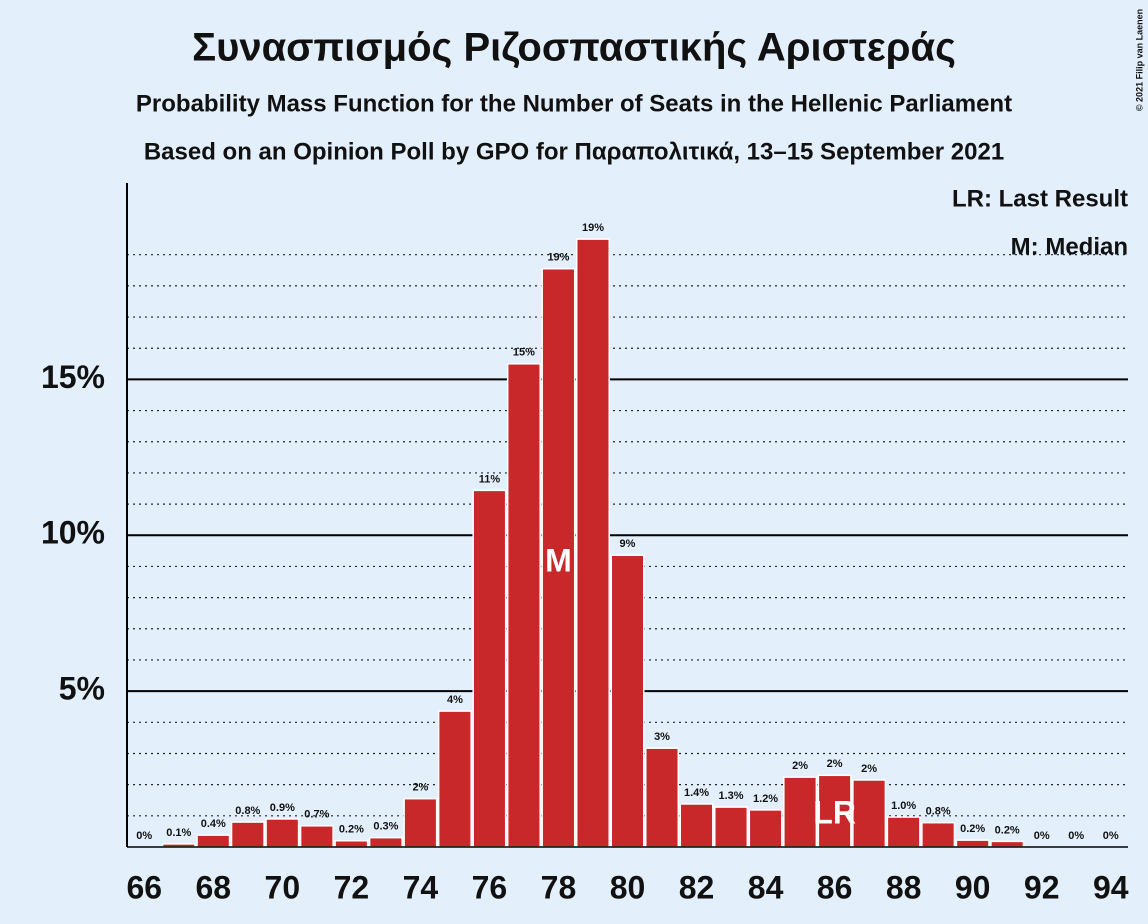 This screenshot has height=924, width=1148. What do you see at coordinates (524, 353) in the screenshot?
I see `value-label: 15%` at bounding box center [524, 353].